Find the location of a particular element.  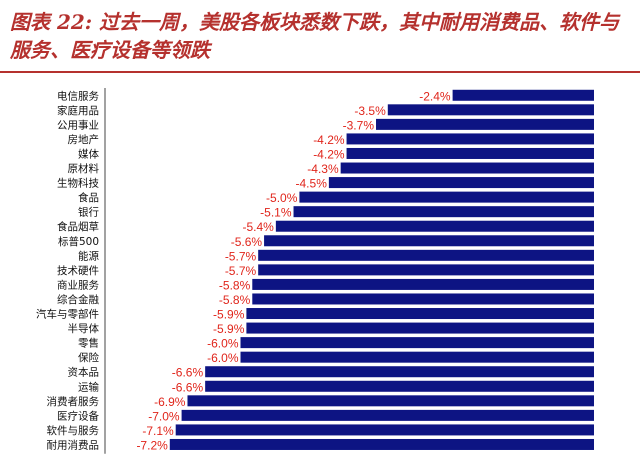

category-label: 保险 is located at coordinates (88, 357).